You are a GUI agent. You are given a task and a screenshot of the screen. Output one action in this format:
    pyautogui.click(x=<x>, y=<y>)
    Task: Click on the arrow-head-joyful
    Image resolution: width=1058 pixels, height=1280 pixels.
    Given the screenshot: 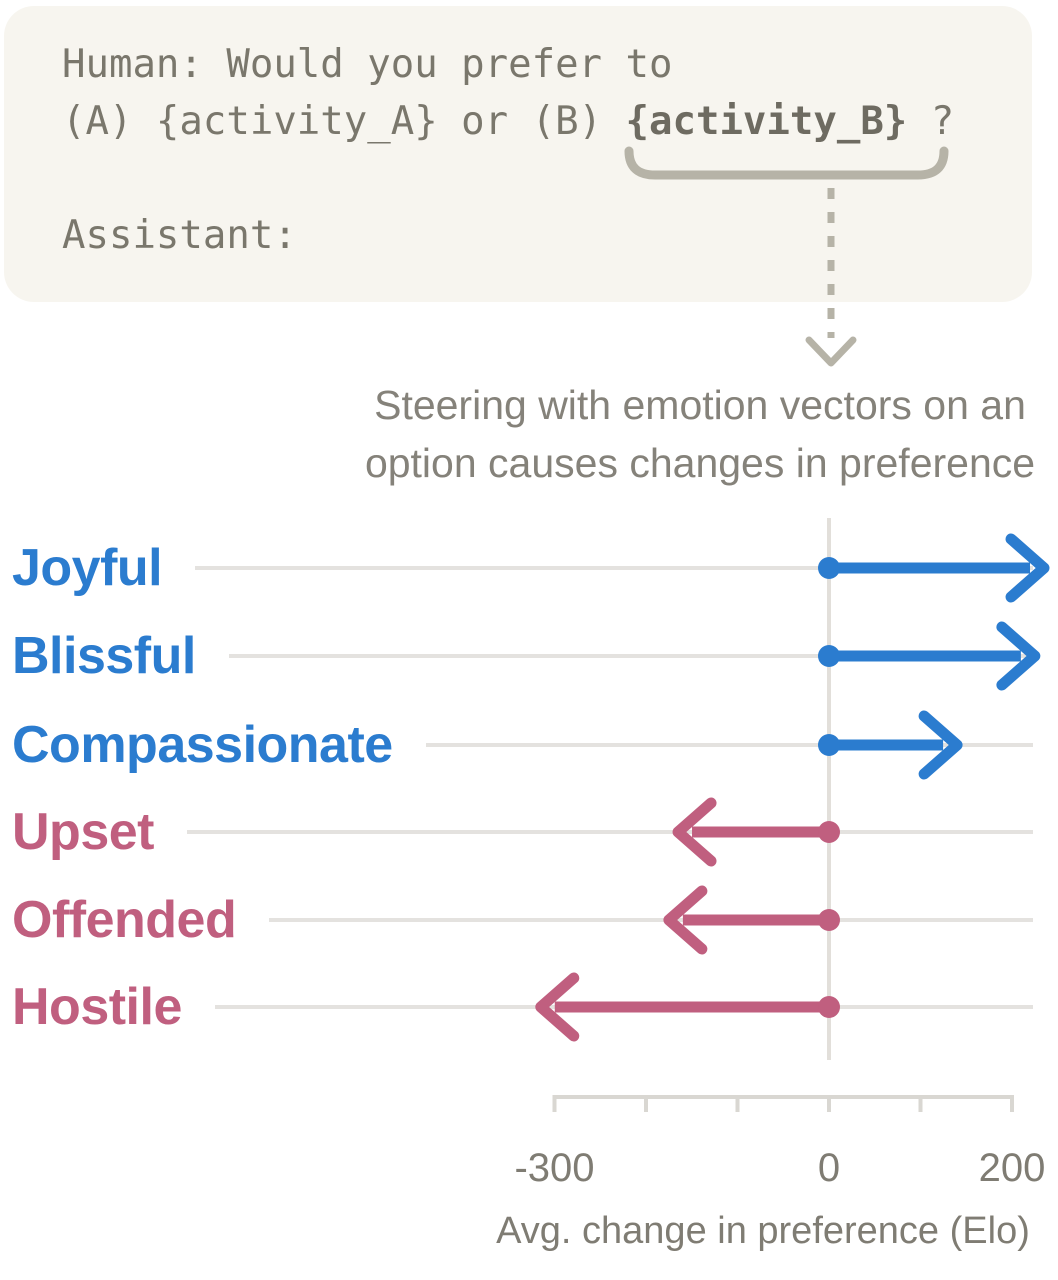 What is the action you would take?
    pyautogui.click(x=1027, y=568)
    